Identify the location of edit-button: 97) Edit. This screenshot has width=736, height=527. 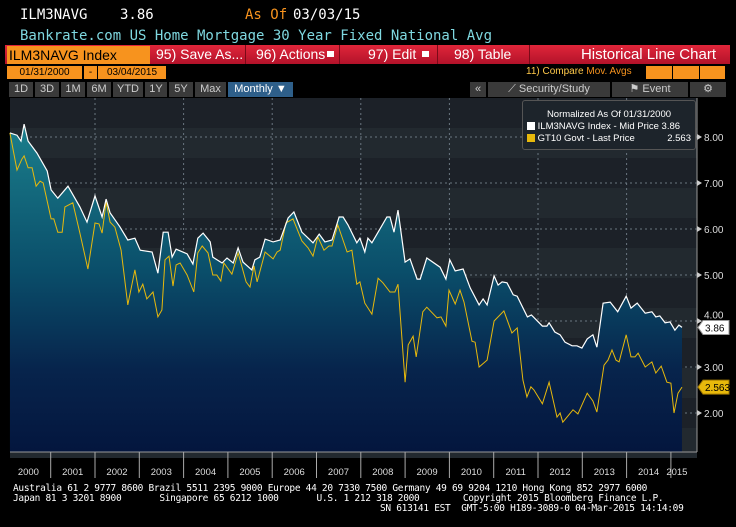
(389, 54).